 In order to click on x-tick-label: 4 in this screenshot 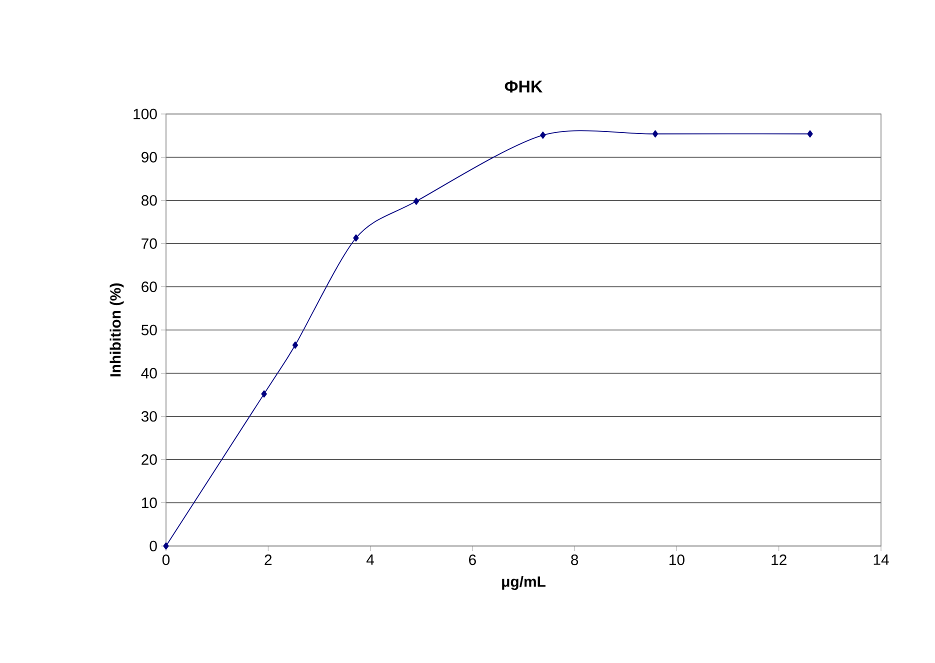, I will do `click(370, 559)`.